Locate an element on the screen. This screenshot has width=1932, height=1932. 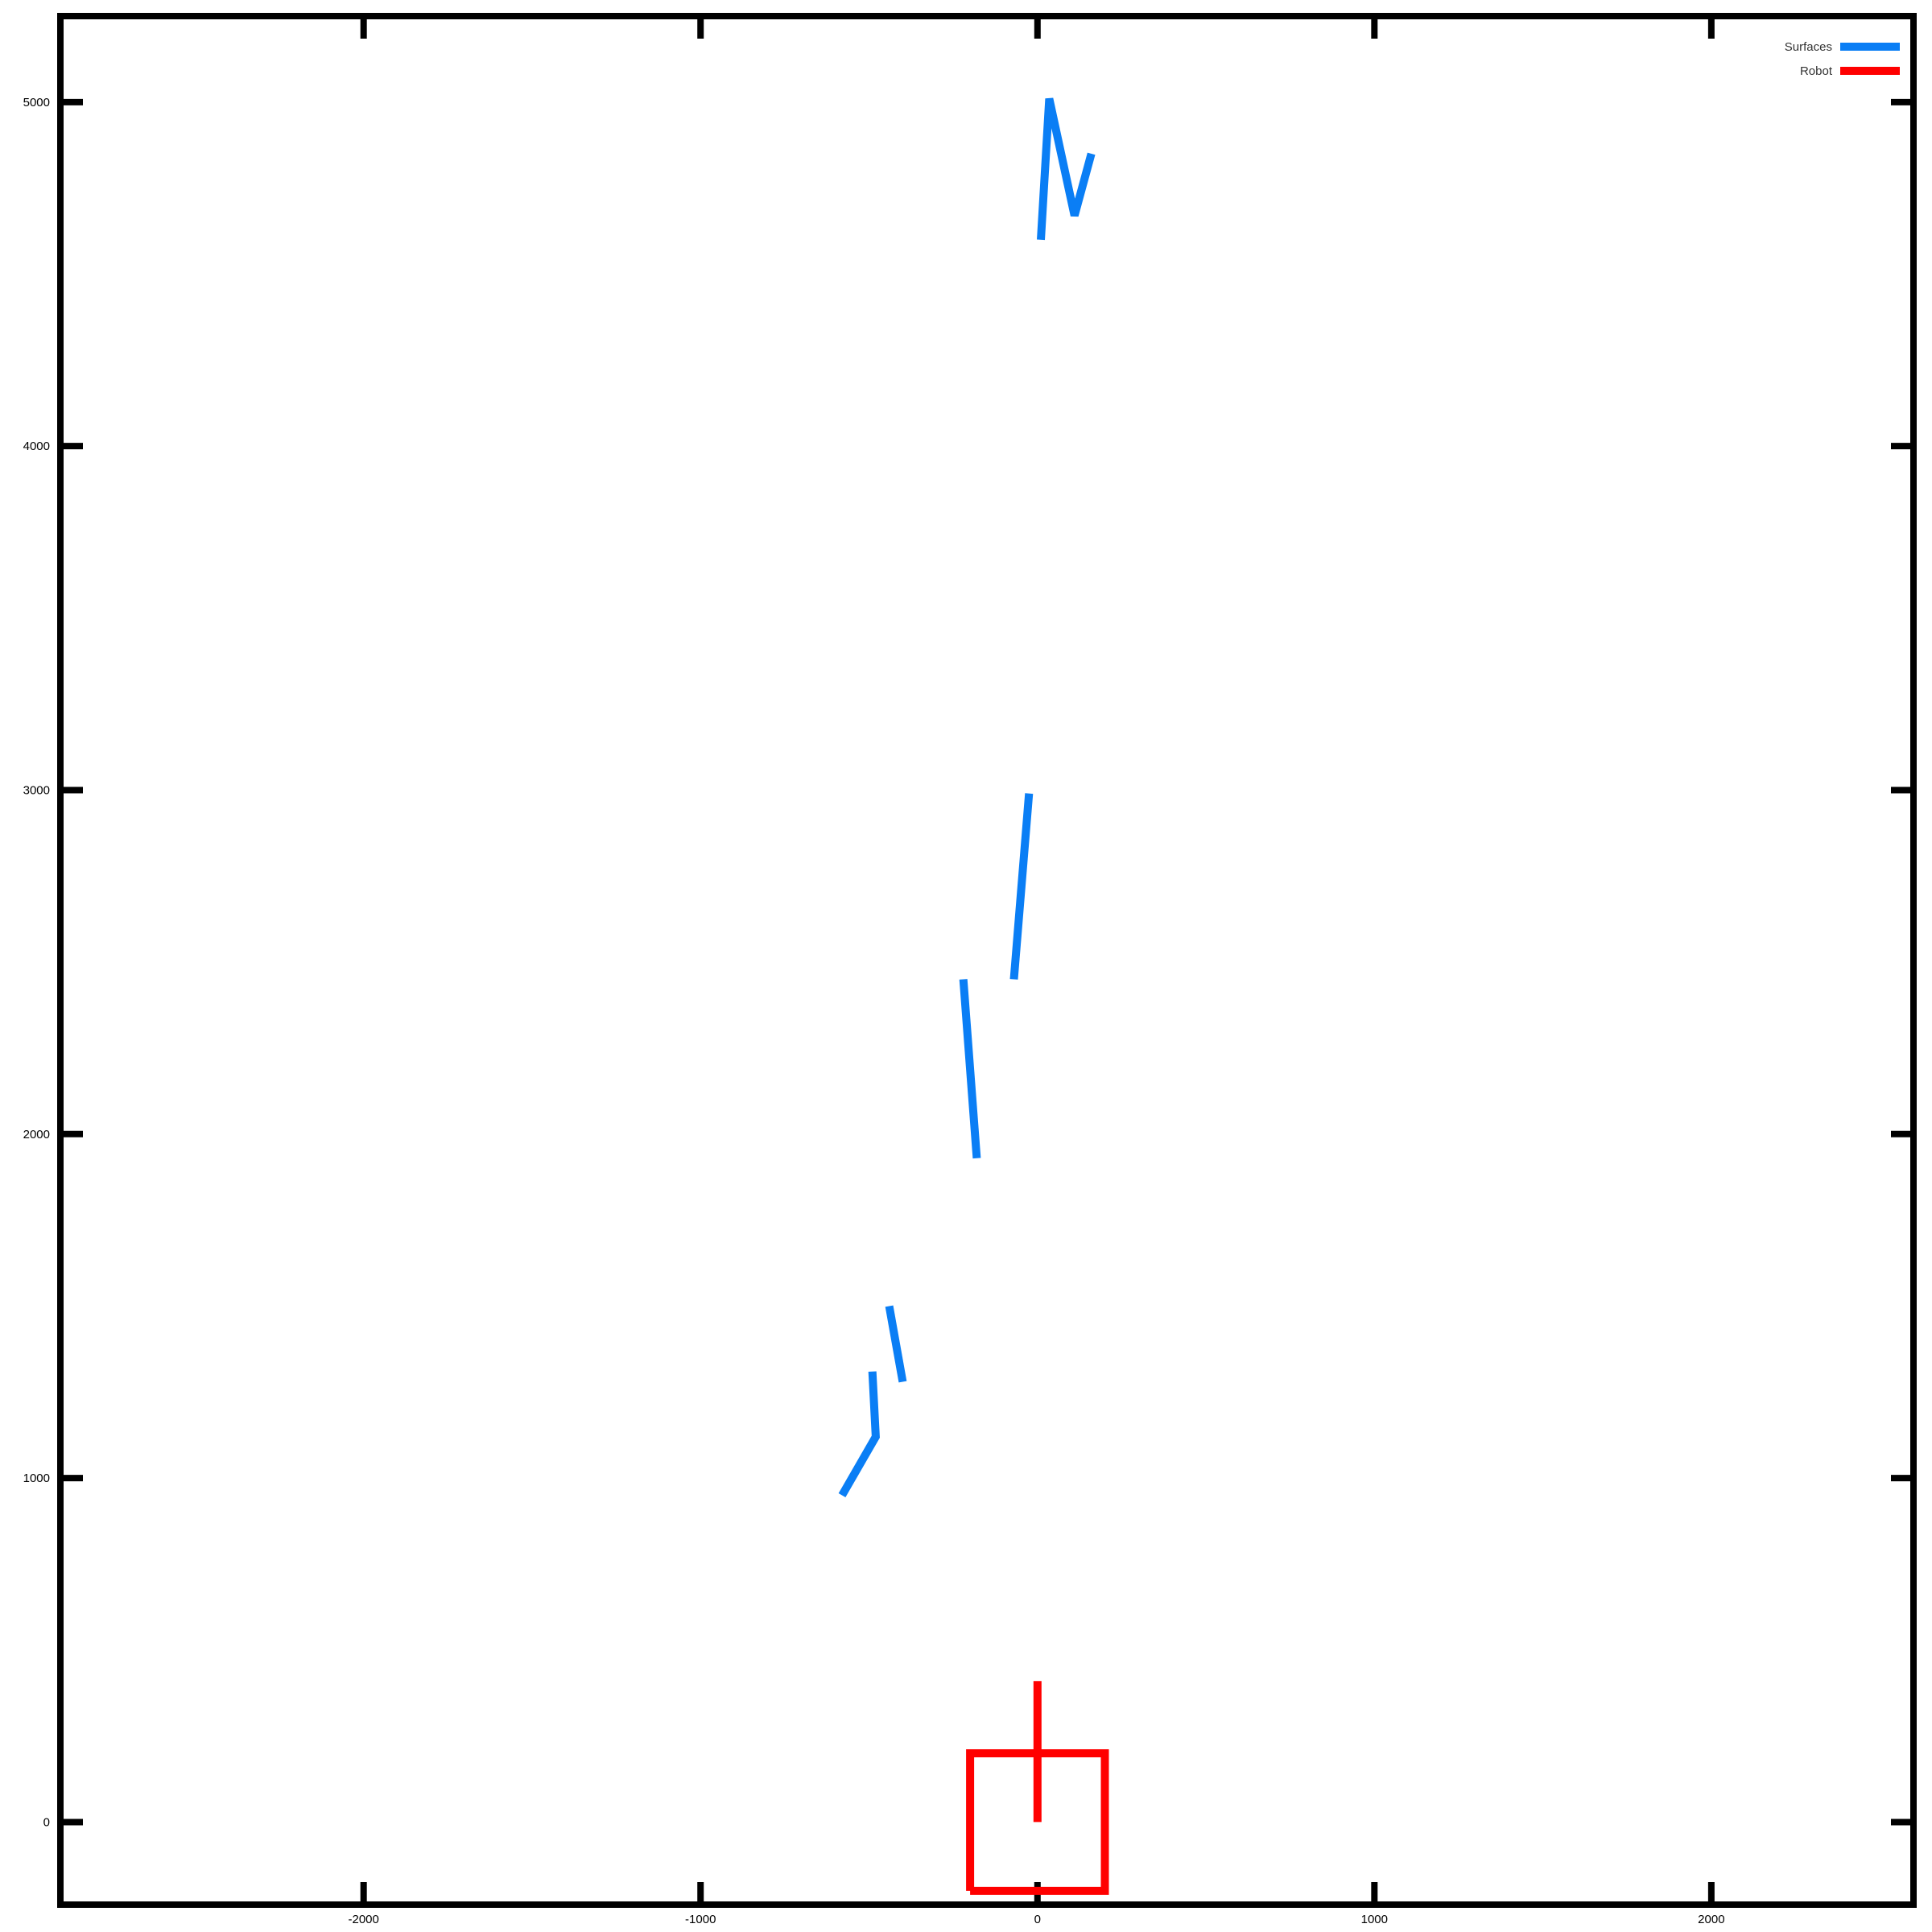
series-robot is located at coordinates (1037, 1788).